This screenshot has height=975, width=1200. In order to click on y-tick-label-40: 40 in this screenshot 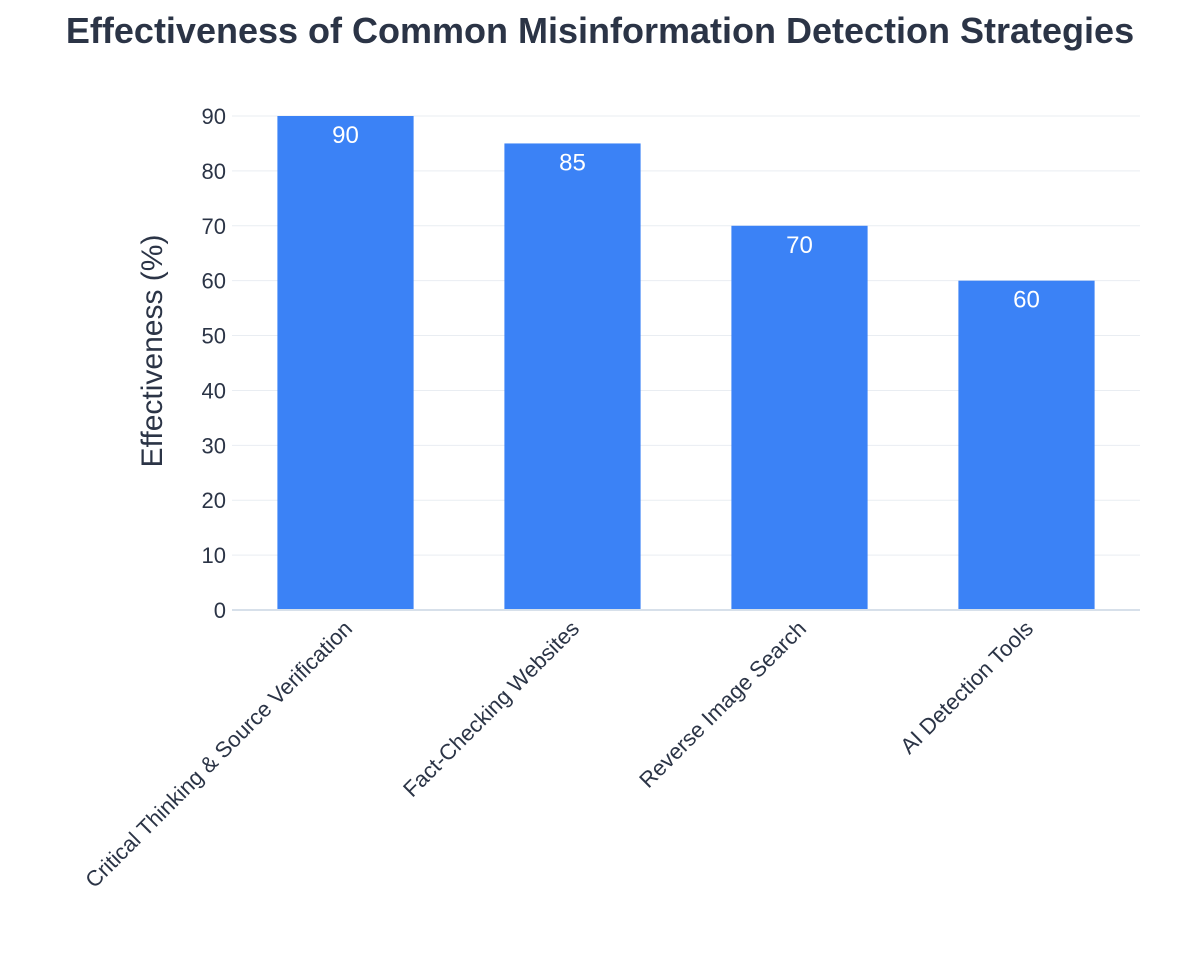, I will do `click(214, 390)`.